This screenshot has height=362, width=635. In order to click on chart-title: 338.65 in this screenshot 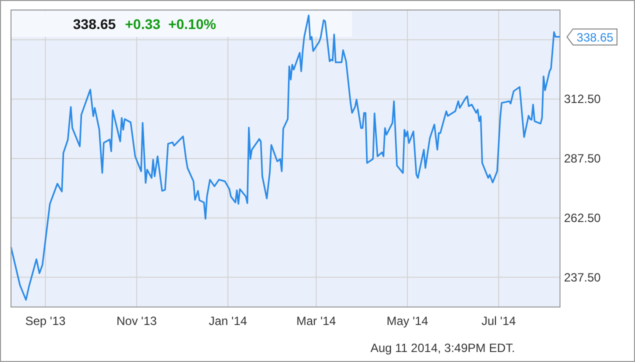, I will do `click(94, 24)`.